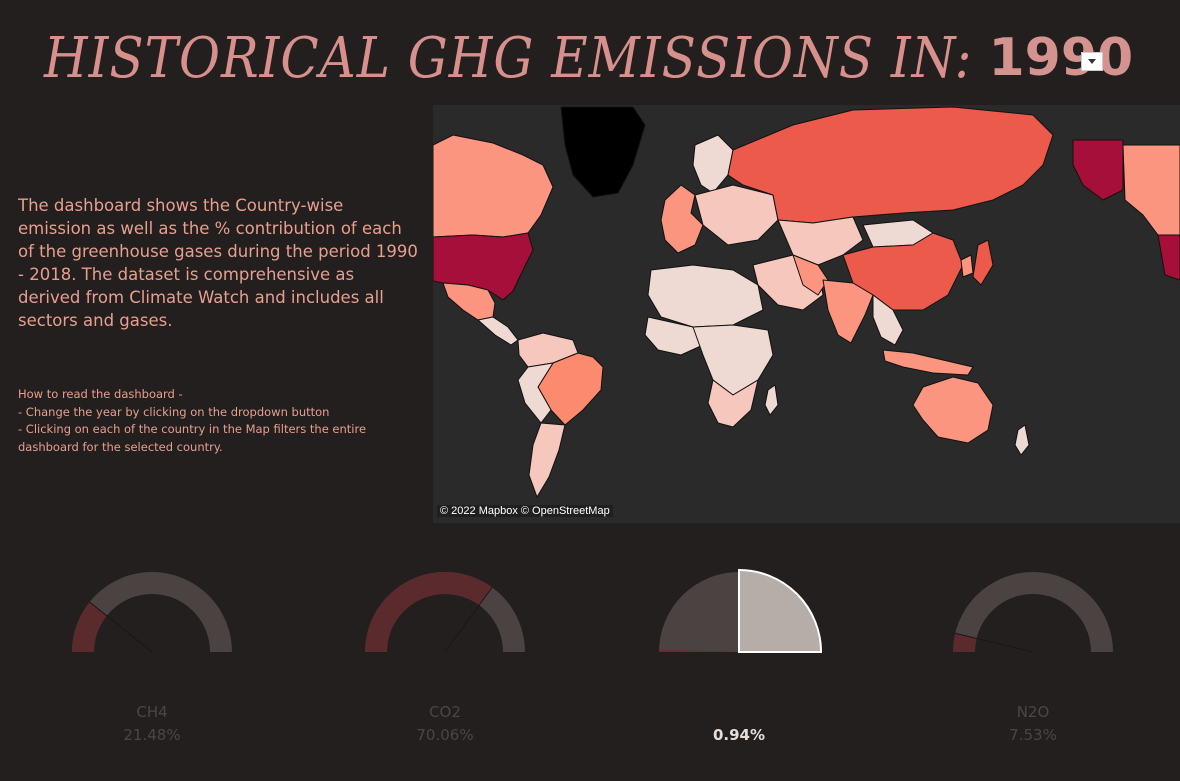 The height and width of the screenshot is (781, 1180). I want to click on gauge-ch4-value: 21.48%, so click(152, 735).